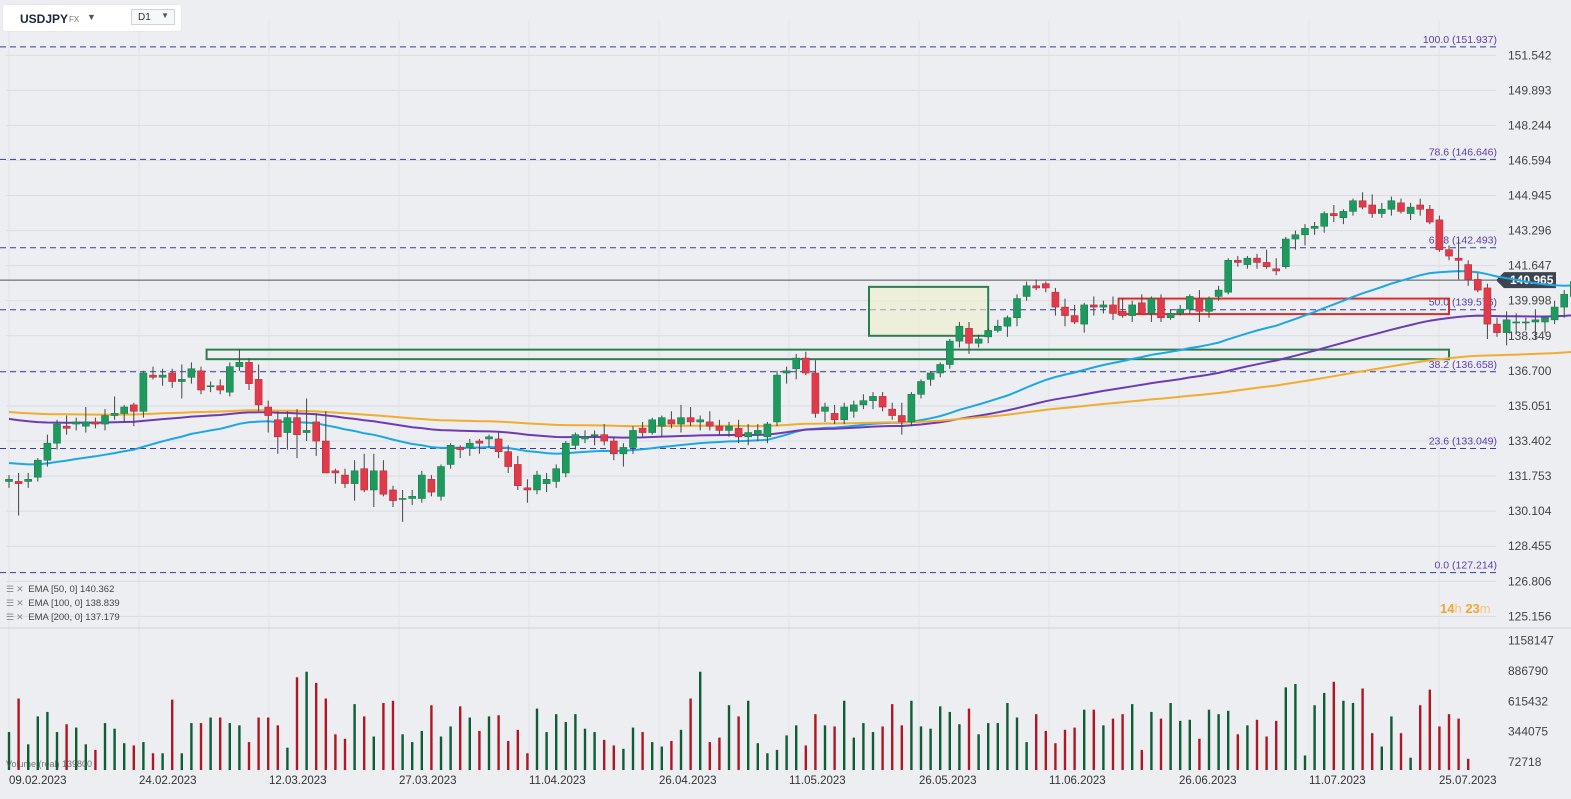 This screenshot has height=799, width=1571. What do you see at coordinates (63, 603) in the screenshot?
I see `indicator-ema100: ☰ ✕ EMA [100, 0] 138.839` at bounding box center [63, 603].